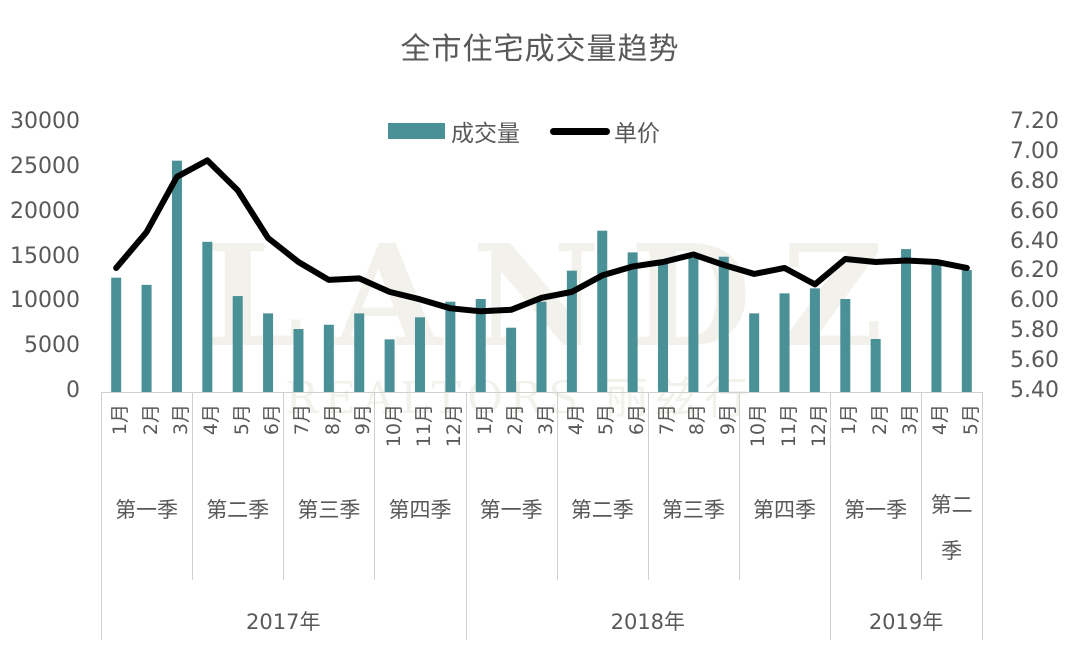 This screenshot has height=647, width=1080. Describe the element at coordinates (73, 390) in the screenshot. I see `left-axis-tick: 0` at that location.